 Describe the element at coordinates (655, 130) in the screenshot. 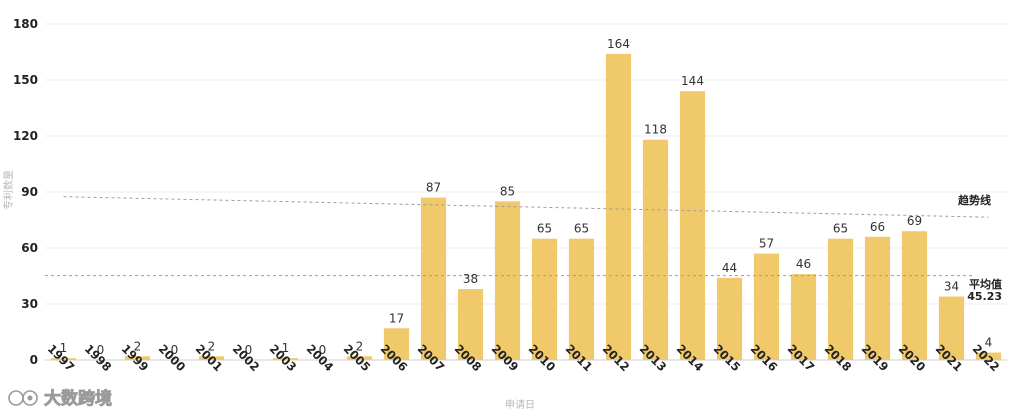

I see `data-label: 118` at that location.